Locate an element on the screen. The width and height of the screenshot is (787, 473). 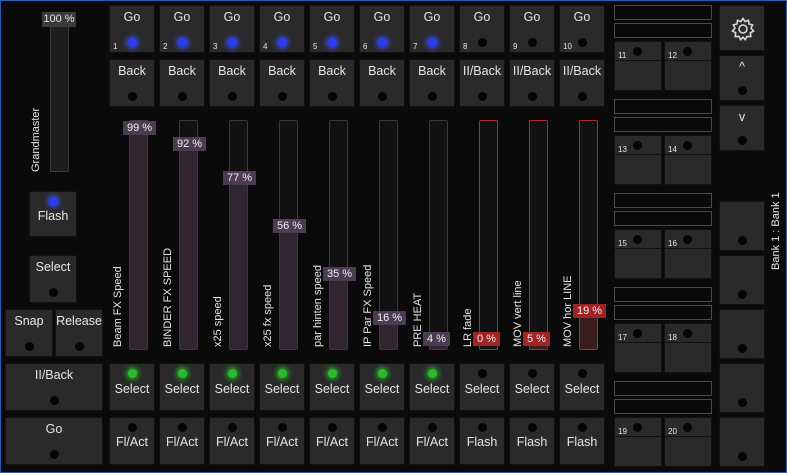
fl-act-button-5: Fl/Act is located at coordinates (332, 441).